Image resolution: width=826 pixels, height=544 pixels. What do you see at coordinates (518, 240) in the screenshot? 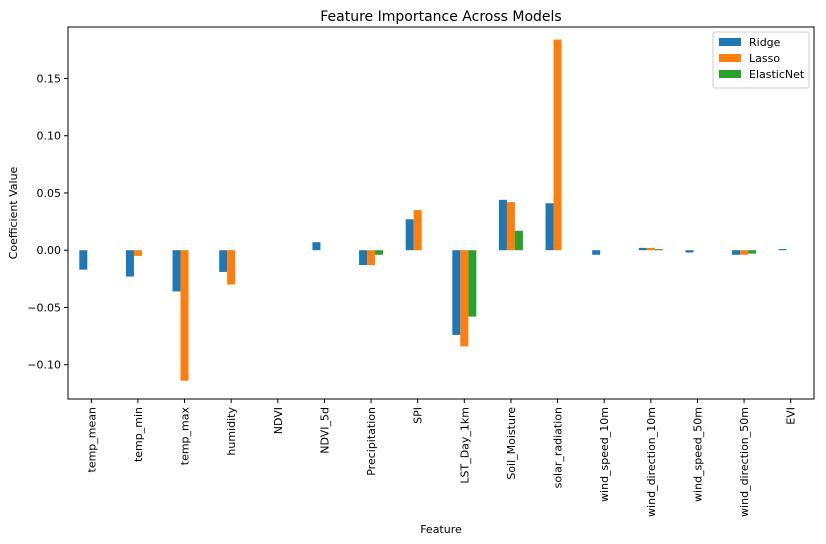
I see `bar-elasticnet-soil-moisture` at bounding box center [518, 240].